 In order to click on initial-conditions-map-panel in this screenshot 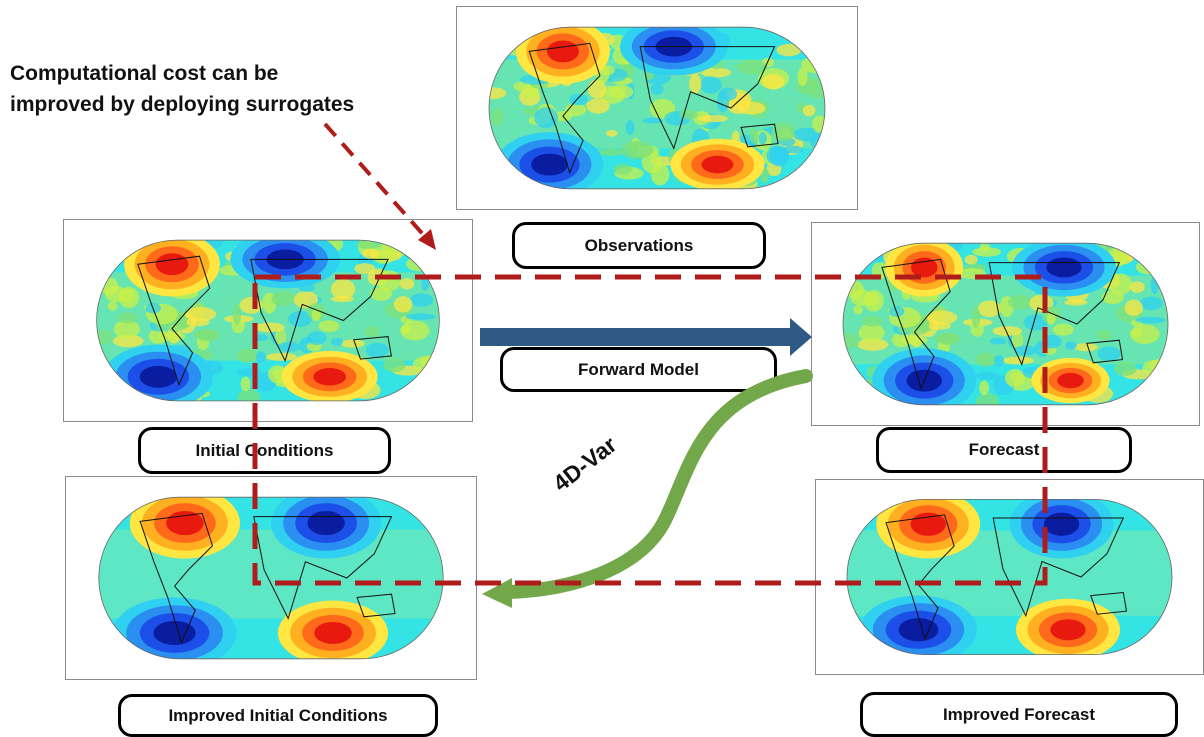, I will do `click(268, 320)`.